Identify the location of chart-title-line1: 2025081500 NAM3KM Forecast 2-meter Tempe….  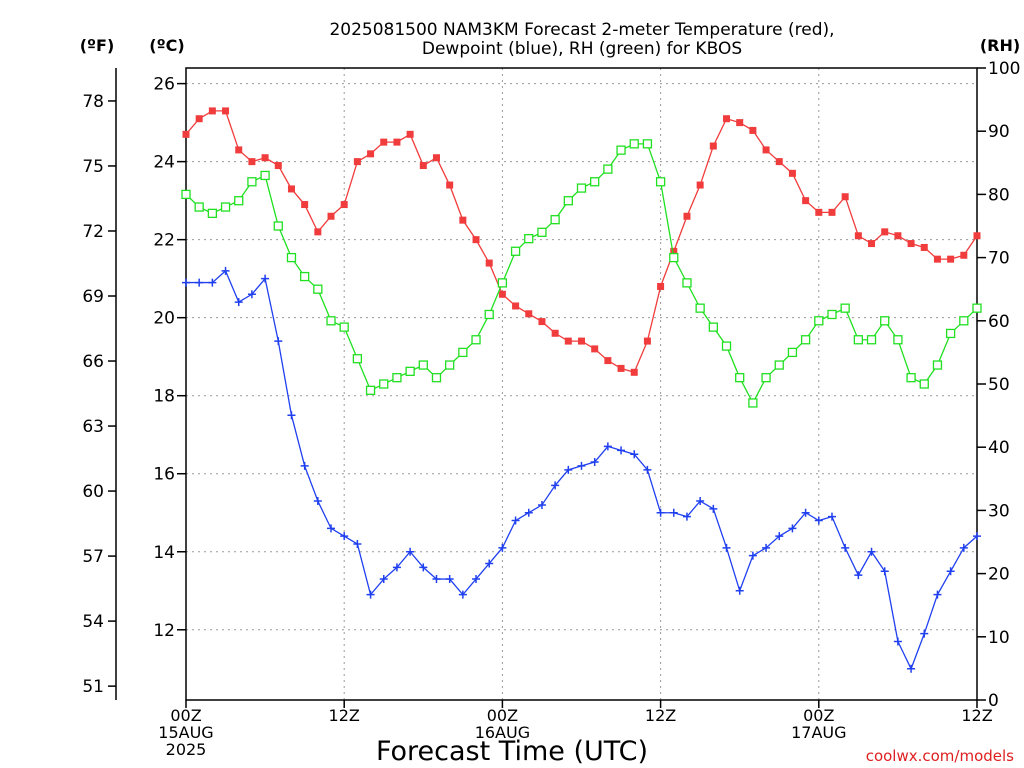
(581, 30).